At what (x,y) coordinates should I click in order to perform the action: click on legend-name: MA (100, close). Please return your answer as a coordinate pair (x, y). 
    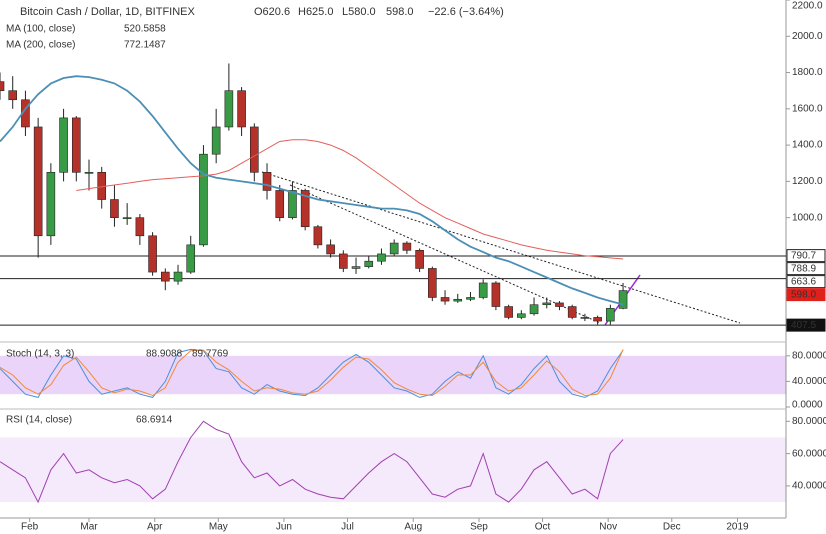
    Looking at the image, I should click on (40, 29).